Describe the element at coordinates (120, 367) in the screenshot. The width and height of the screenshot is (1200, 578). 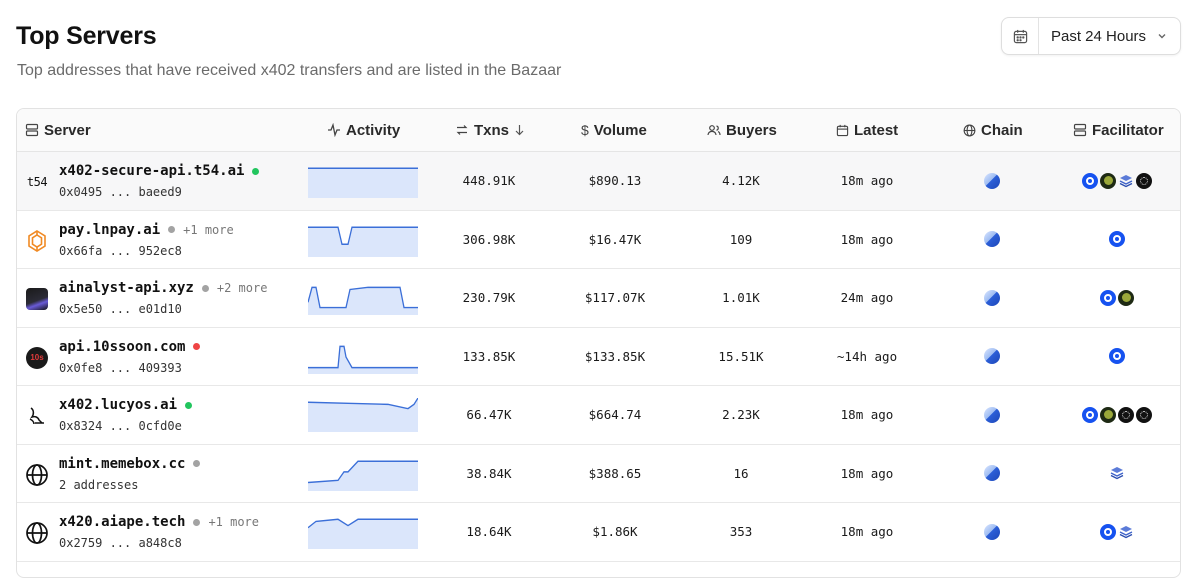
I see `server-address: 0x0fe8 ... 409393` at that location.